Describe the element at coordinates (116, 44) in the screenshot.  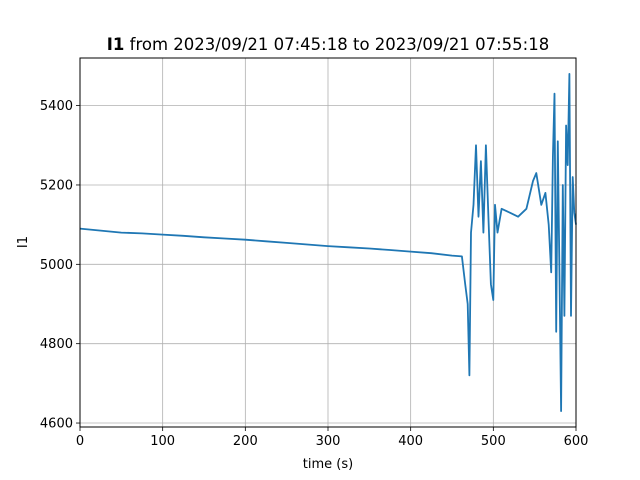
I see `chart-title-bold: I1` at that location.